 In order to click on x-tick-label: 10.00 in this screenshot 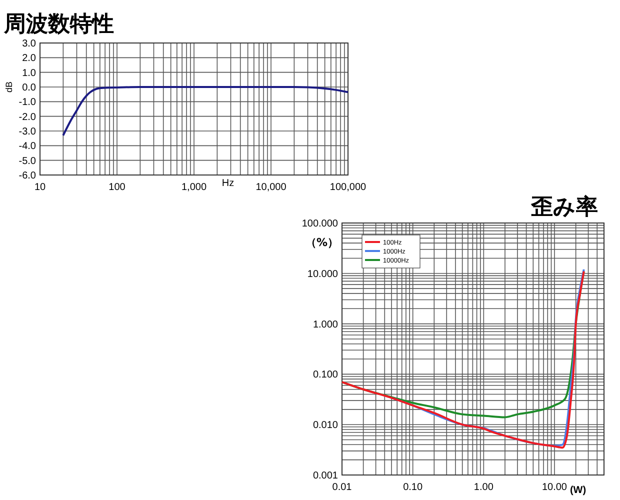, I will do `click(555, 487)`.